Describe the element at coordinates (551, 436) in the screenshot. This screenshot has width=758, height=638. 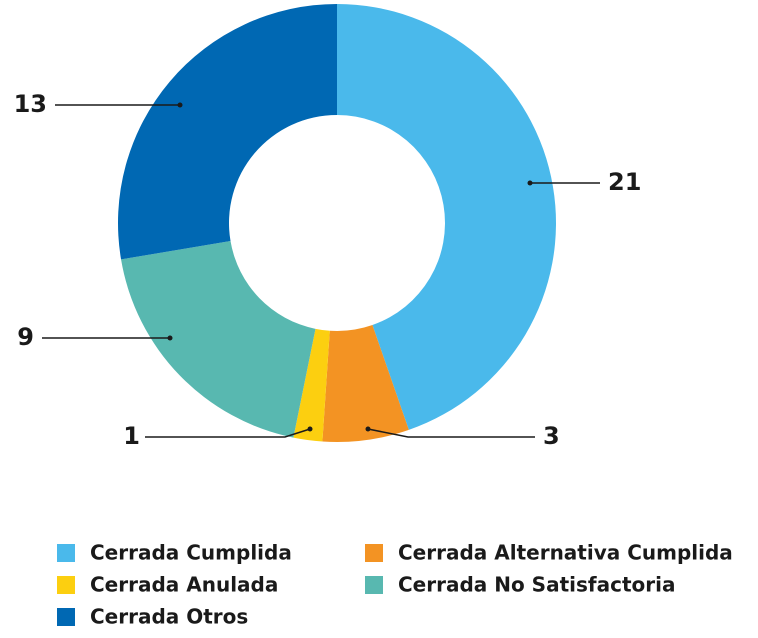
I see `value-label: 3` at that location.